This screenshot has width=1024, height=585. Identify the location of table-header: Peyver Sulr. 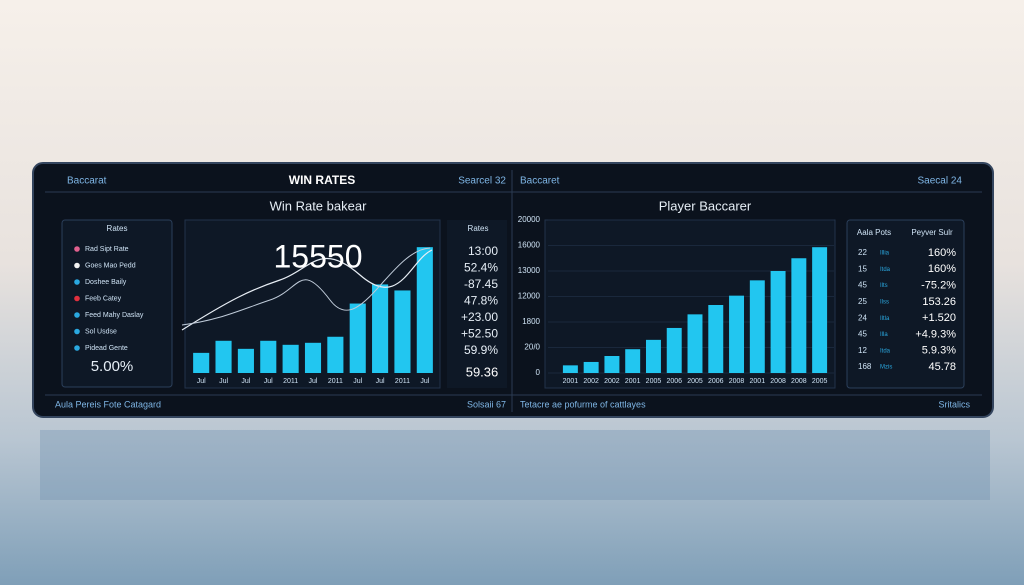
(932, 232).